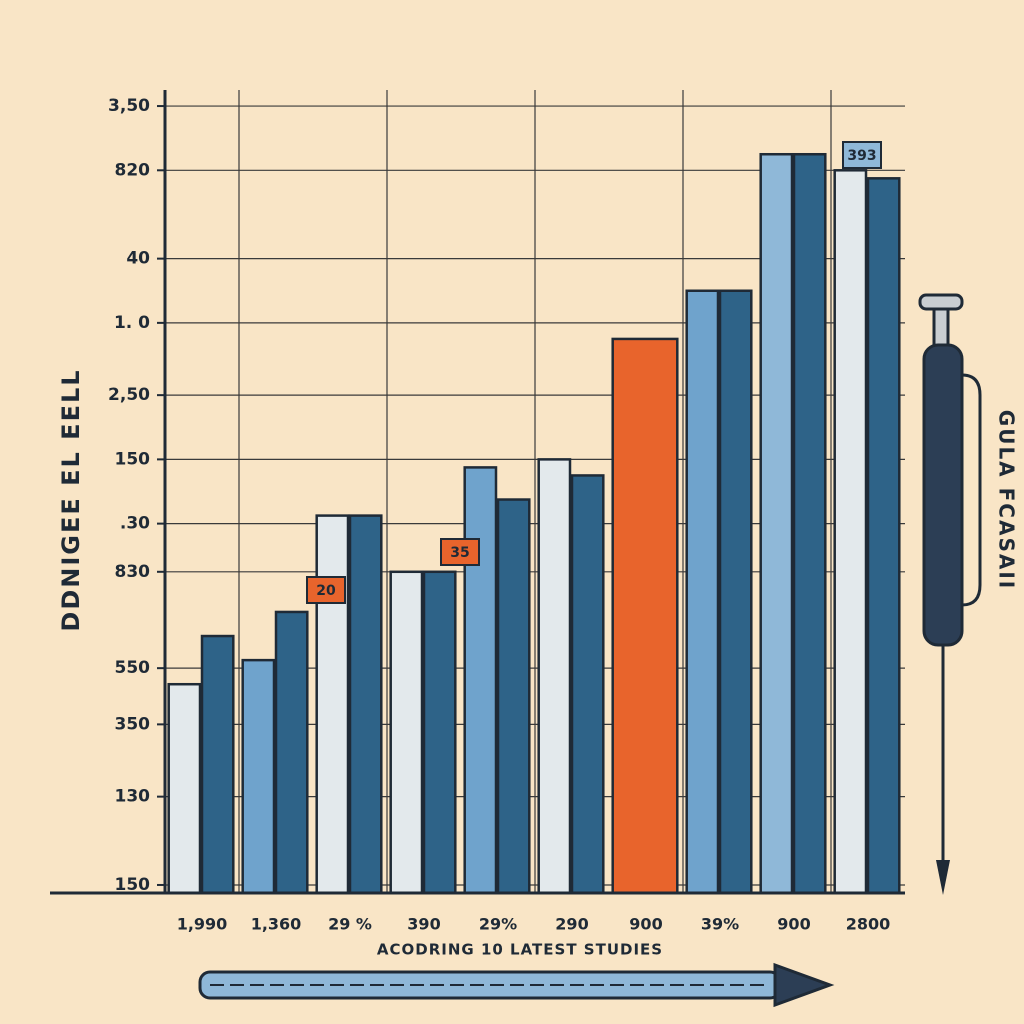 The image size is (1024, 1024). I want to click on syringe-decoration, so click(950, 594).